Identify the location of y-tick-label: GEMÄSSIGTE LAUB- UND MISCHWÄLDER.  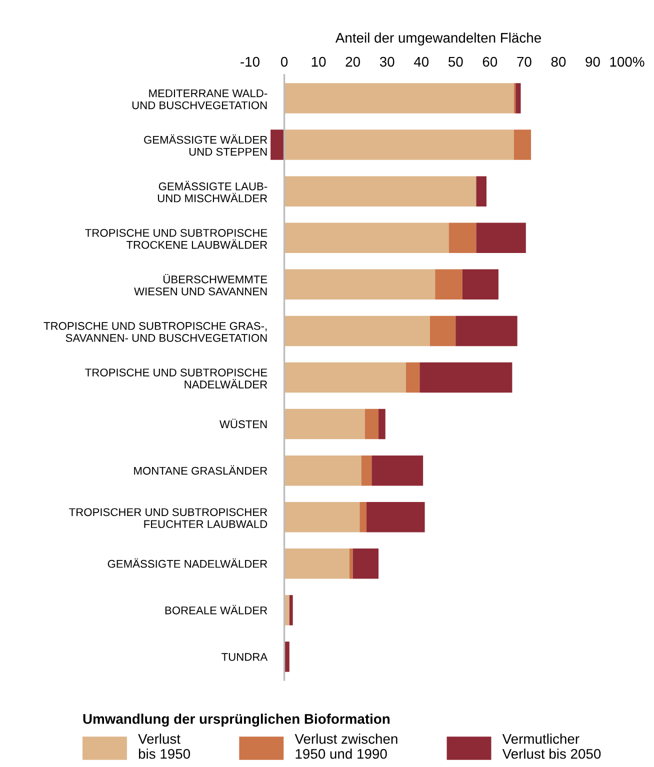
(213, 191).